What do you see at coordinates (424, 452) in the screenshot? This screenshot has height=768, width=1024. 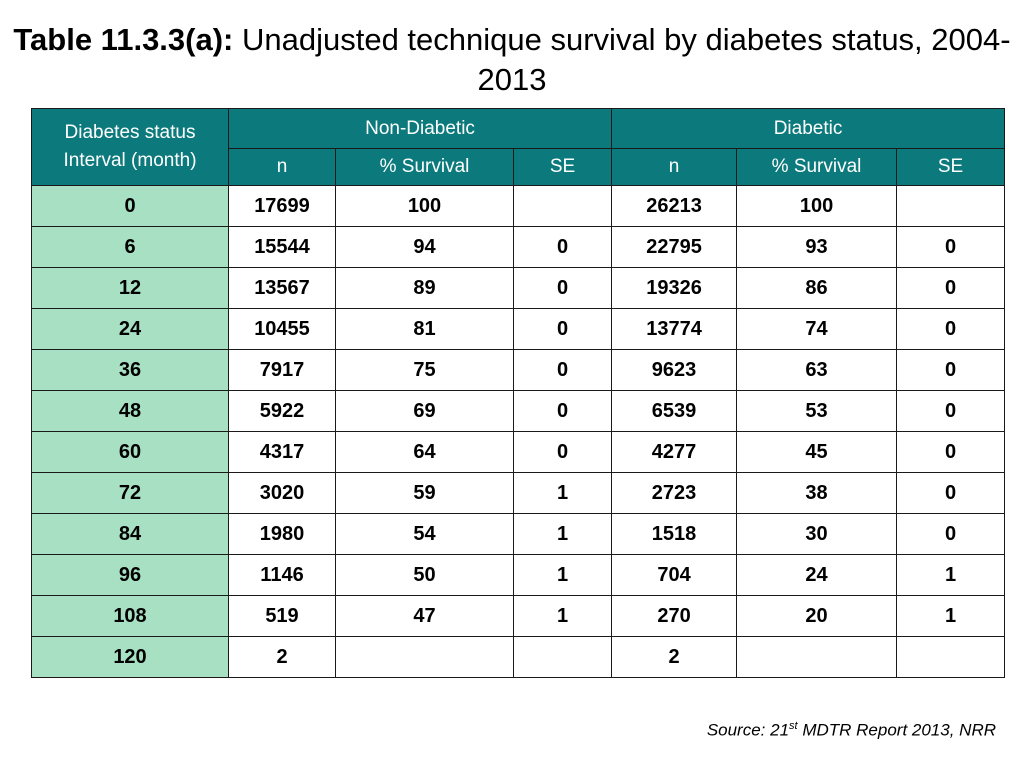 I see `non-diabetic-survival-cell: 64` at bounding box center [424, 452].